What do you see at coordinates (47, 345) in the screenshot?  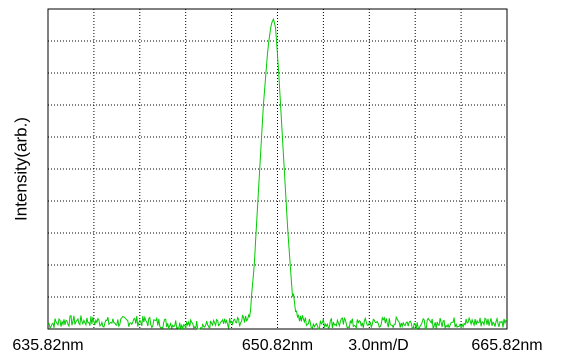 I see `x-tick-label: 635.82nm` at bounding box center [47, 345].